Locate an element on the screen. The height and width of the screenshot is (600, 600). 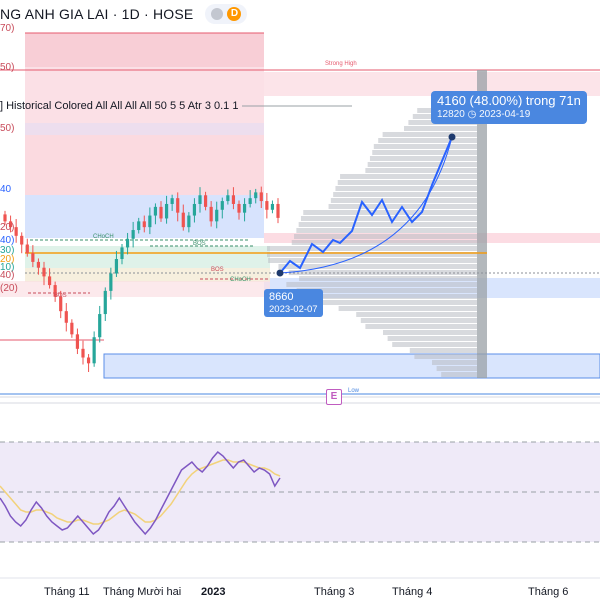
lower-pink-zone is located at coordinates (135, 289).